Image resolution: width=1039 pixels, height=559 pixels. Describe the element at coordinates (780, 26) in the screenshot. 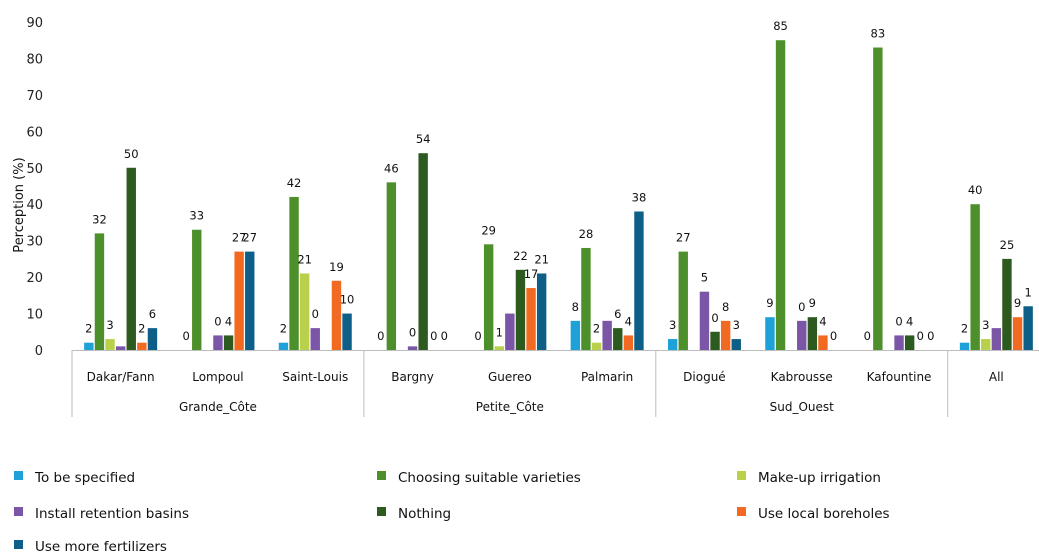

I see `data-label: 85` at that location.